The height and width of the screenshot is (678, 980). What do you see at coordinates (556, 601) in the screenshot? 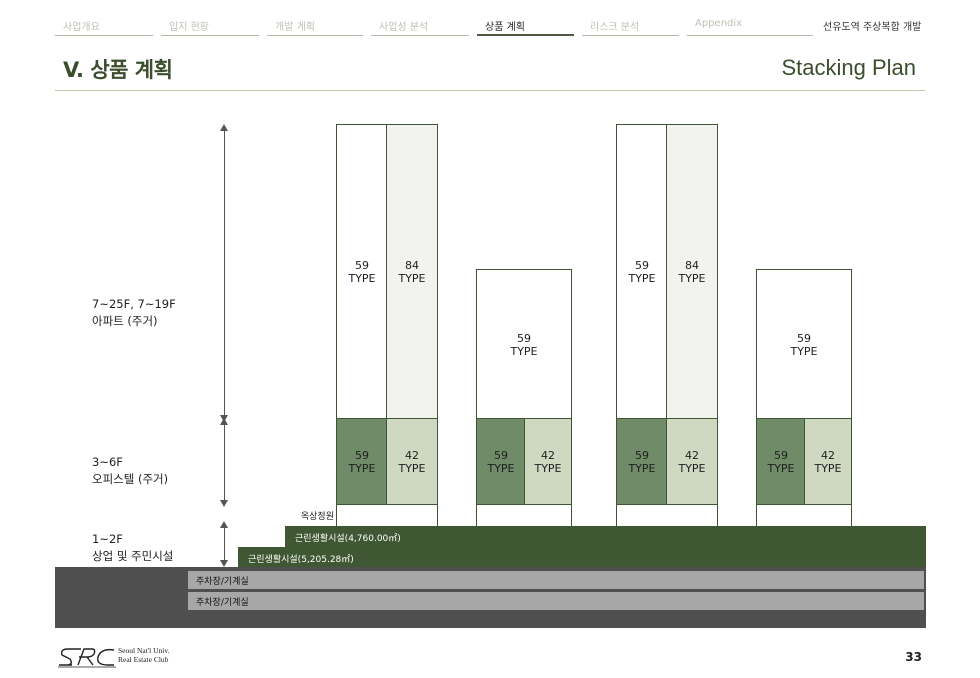
I see `parking-level-b2: 주차장/기계실` at bounding box center [556, 601].